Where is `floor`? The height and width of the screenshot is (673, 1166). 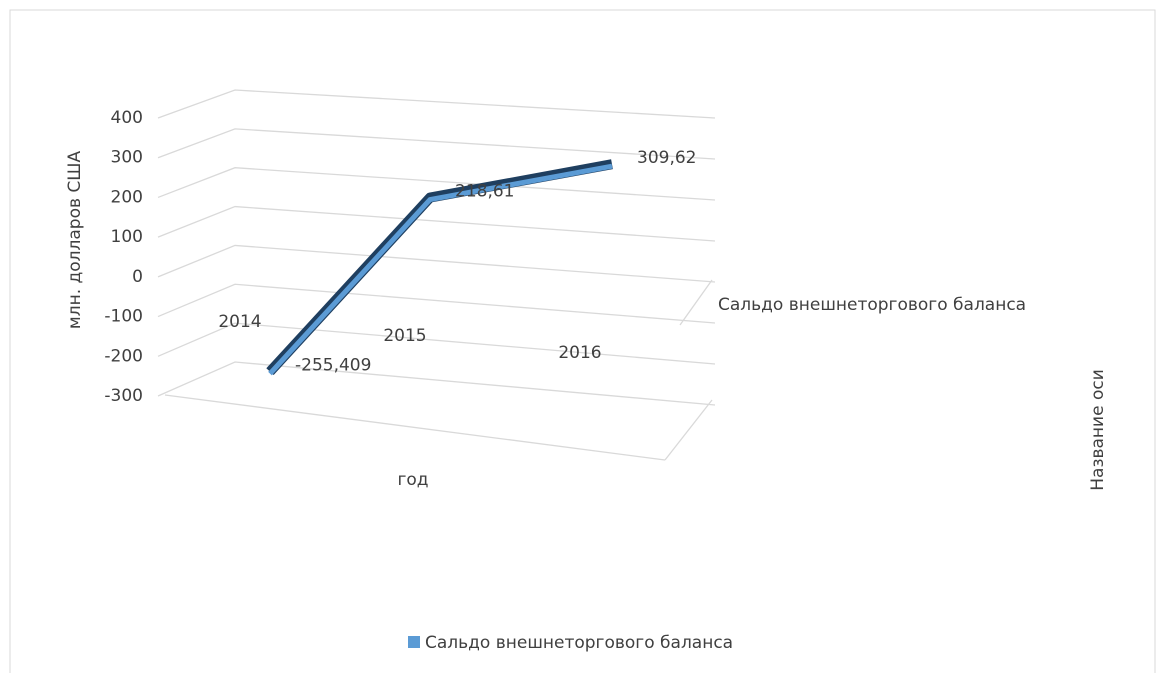 floor is located at coordinates (438, 370).